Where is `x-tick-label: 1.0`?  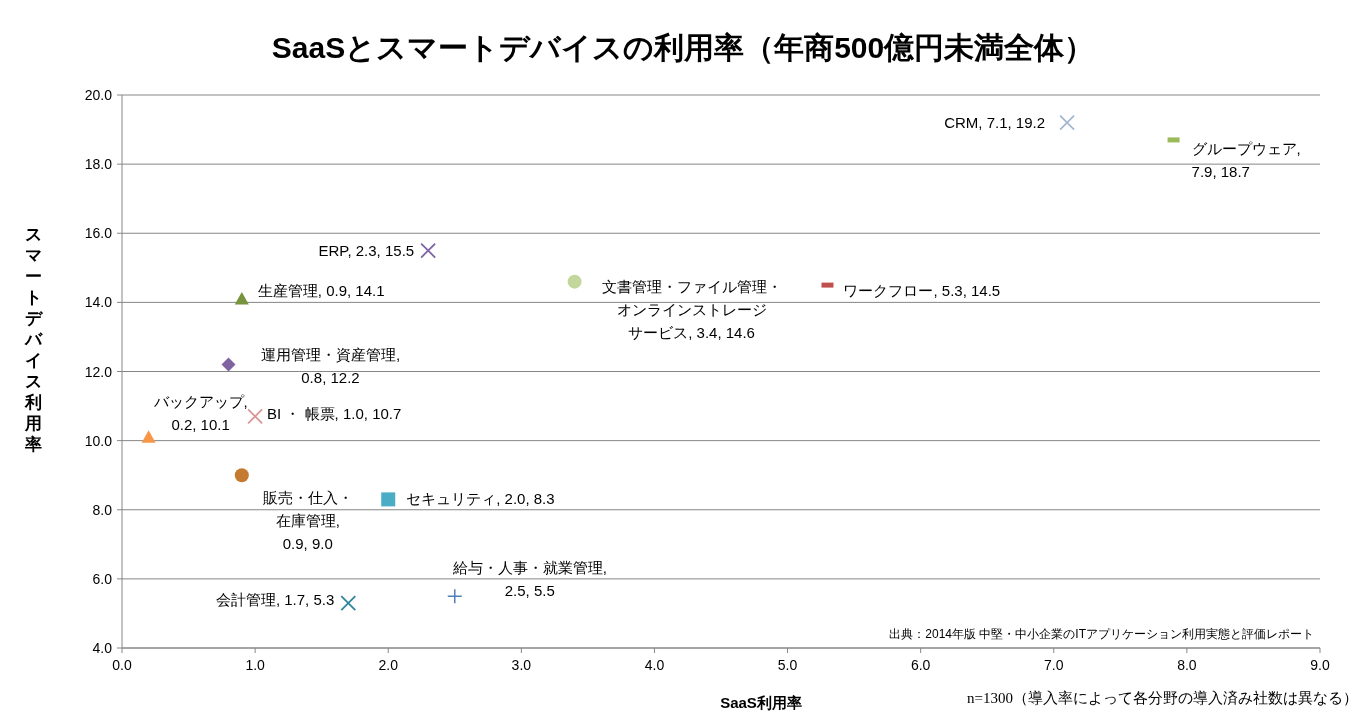
x-tick-label: 1.0 is located at coordinates (255, 665).